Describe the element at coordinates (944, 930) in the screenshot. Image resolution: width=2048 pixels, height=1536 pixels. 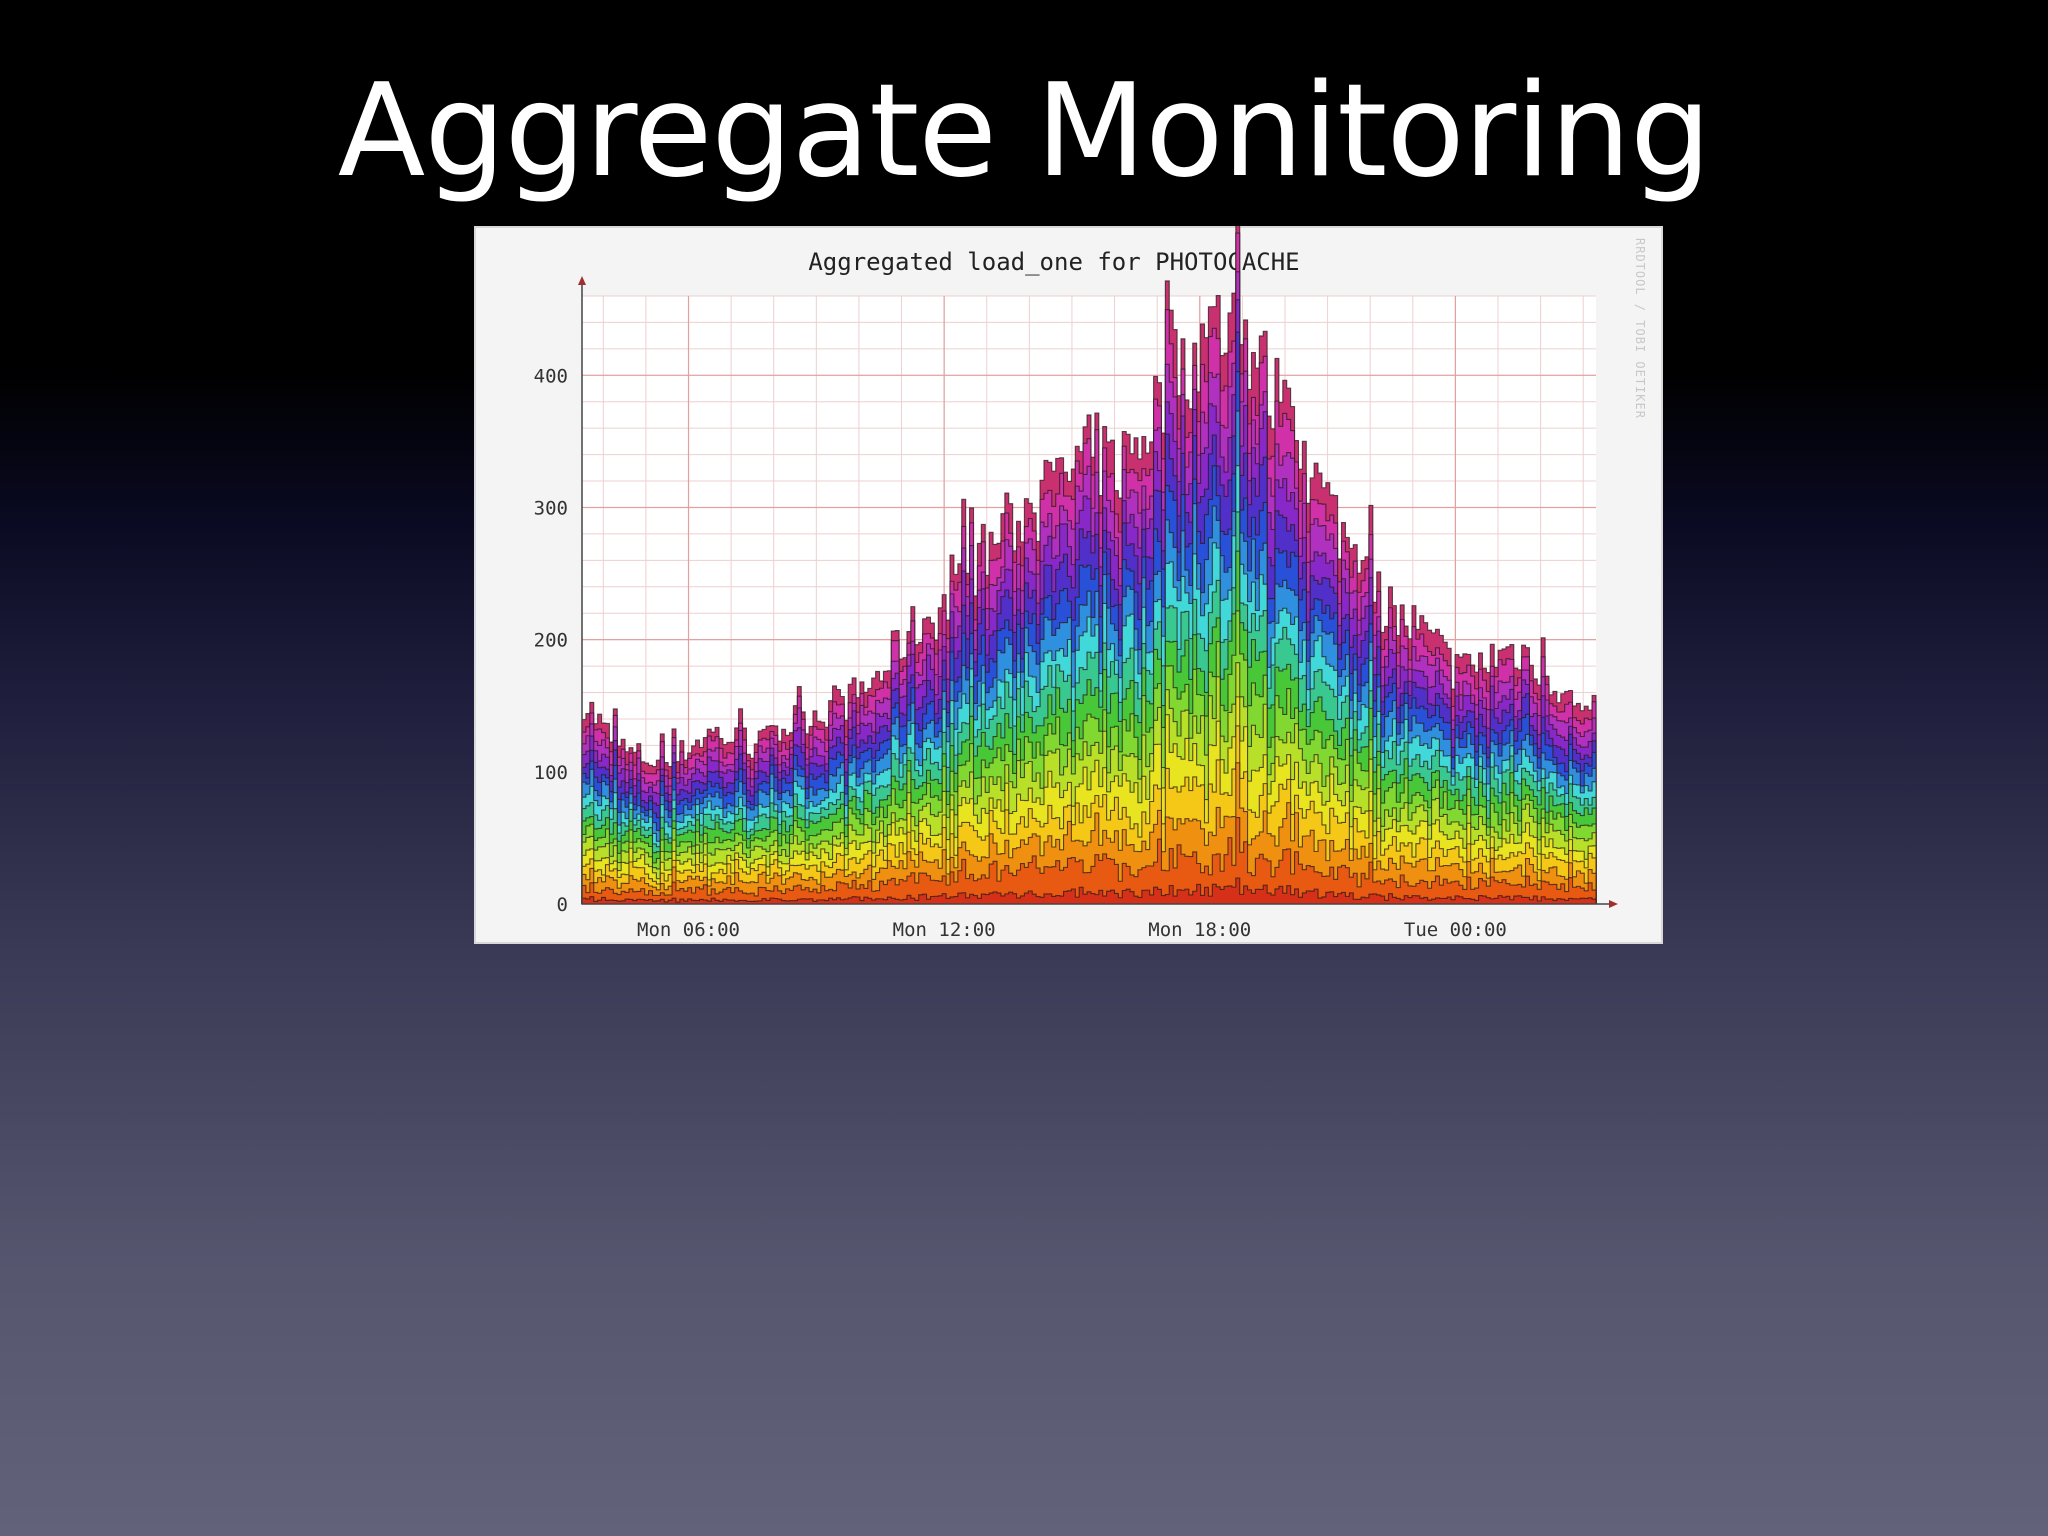
I see `x-tick-label: Mon 12:00` at that location.